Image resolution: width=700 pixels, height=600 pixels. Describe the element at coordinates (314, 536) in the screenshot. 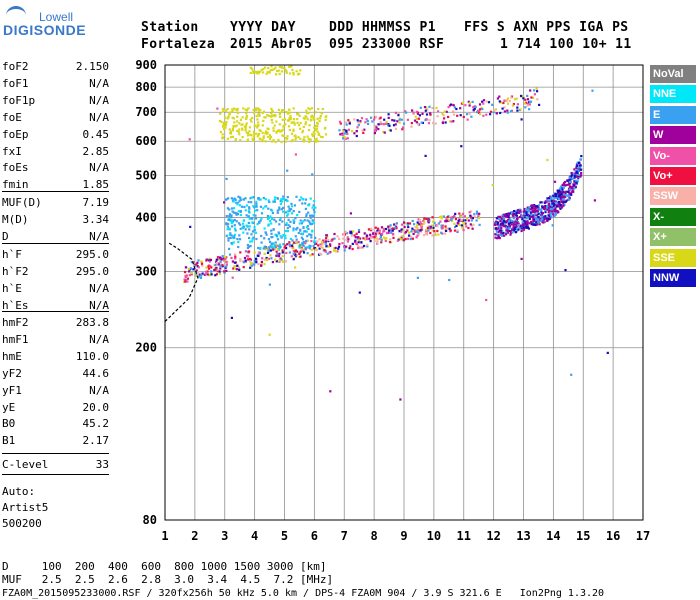

I see `x-tick-label: 6` at that location.